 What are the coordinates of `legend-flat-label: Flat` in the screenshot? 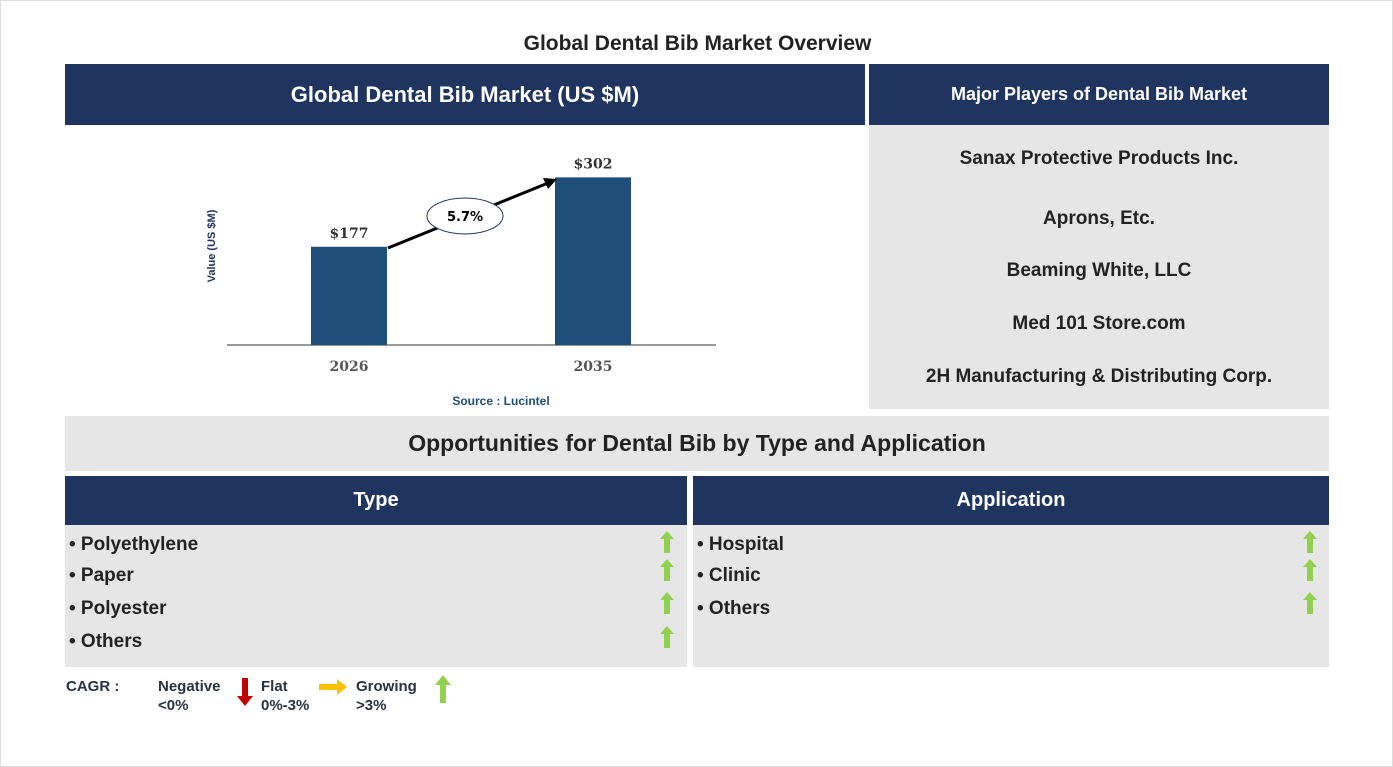 It's located at (274, 686).